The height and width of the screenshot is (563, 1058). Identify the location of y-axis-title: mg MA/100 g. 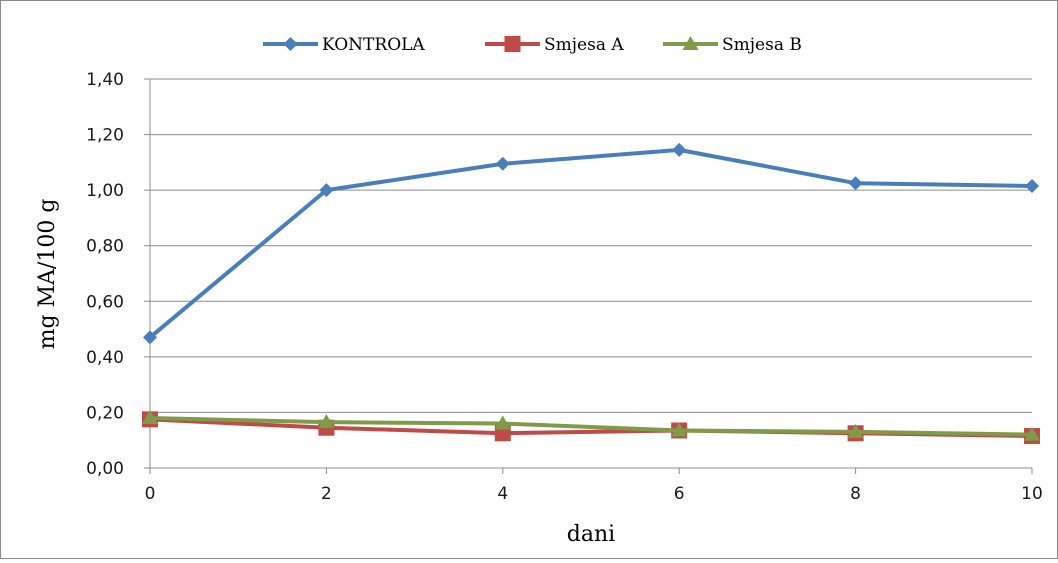
(47, 274).